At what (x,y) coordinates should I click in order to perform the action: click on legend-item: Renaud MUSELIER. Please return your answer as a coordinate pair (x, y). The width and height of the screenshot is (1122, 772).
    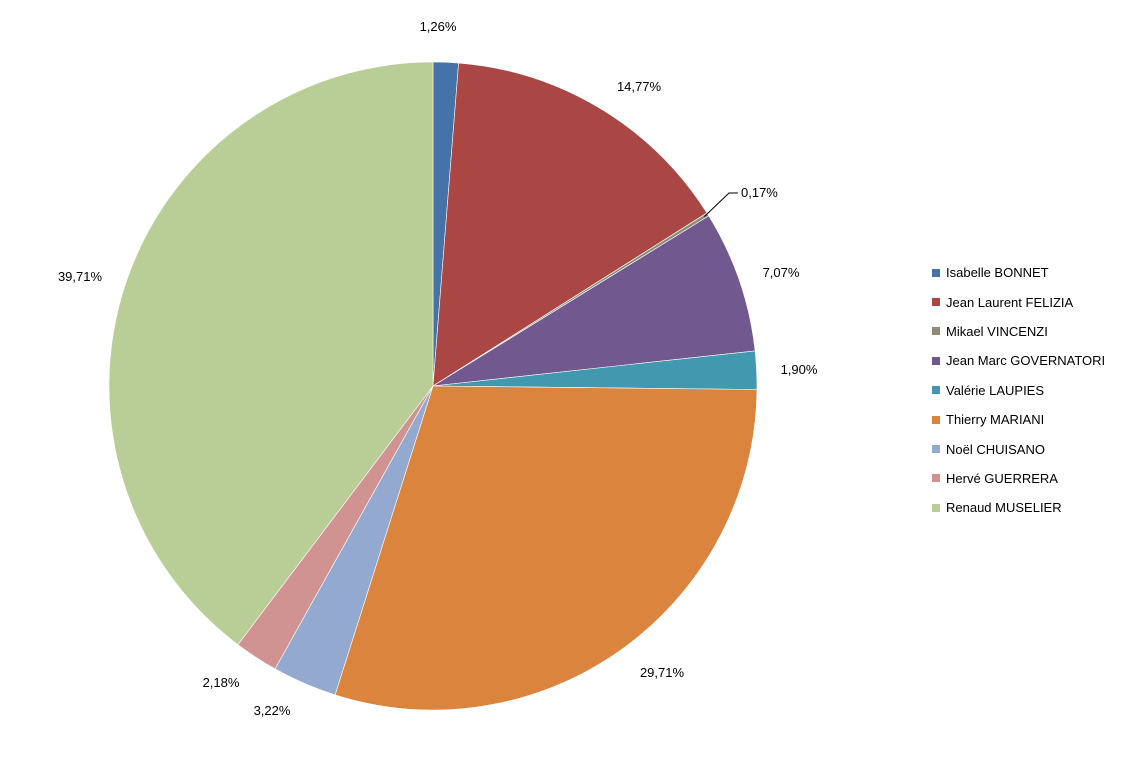
    Looking at the image, I should click on (1027, 507).